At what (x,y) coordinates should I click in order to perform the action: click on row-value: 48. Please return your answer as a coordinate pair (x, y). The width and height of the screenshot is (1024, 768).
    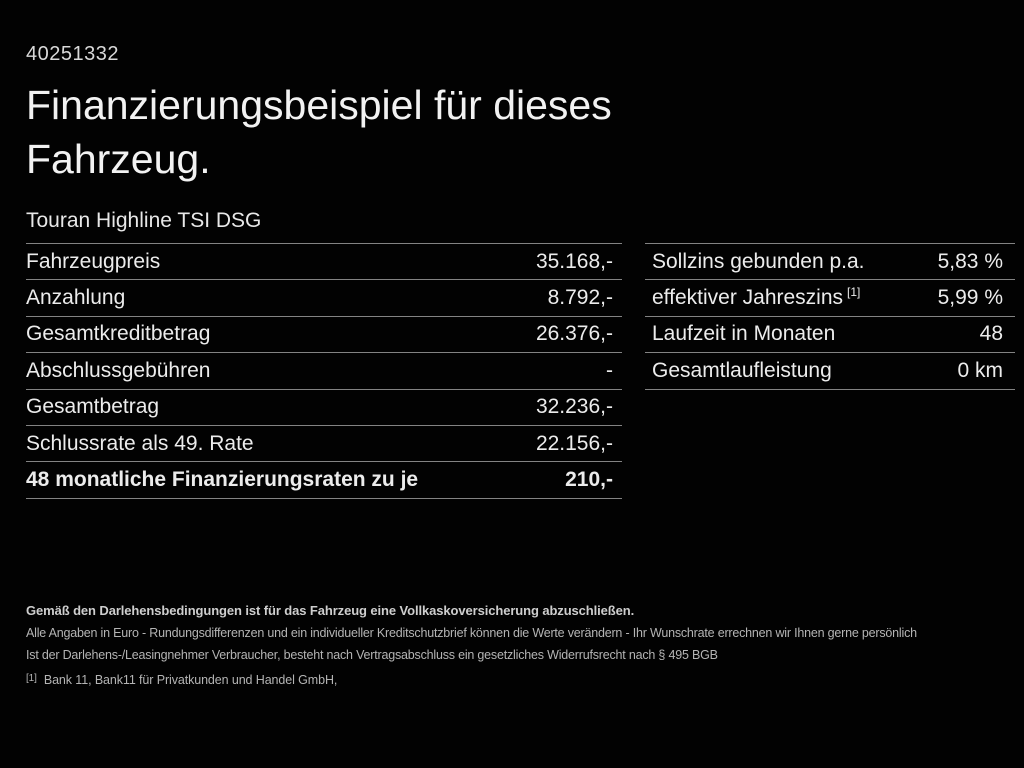
    Looking at the image, I should click on (991, 334).